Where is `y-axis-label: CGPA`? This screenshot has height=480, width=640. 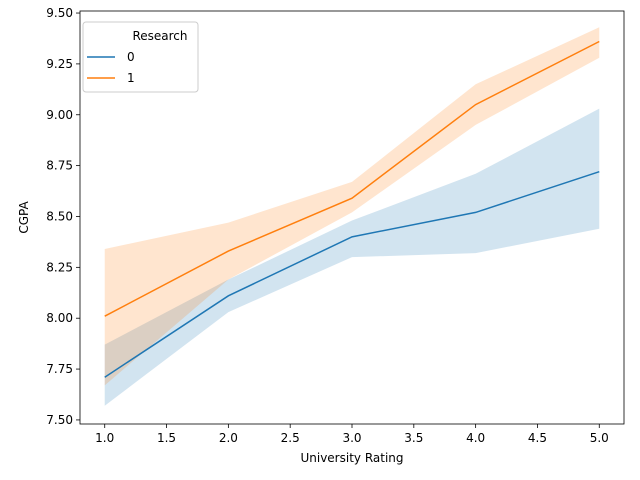
y-axis-label: CGPA is located at coordinates (24, 217).